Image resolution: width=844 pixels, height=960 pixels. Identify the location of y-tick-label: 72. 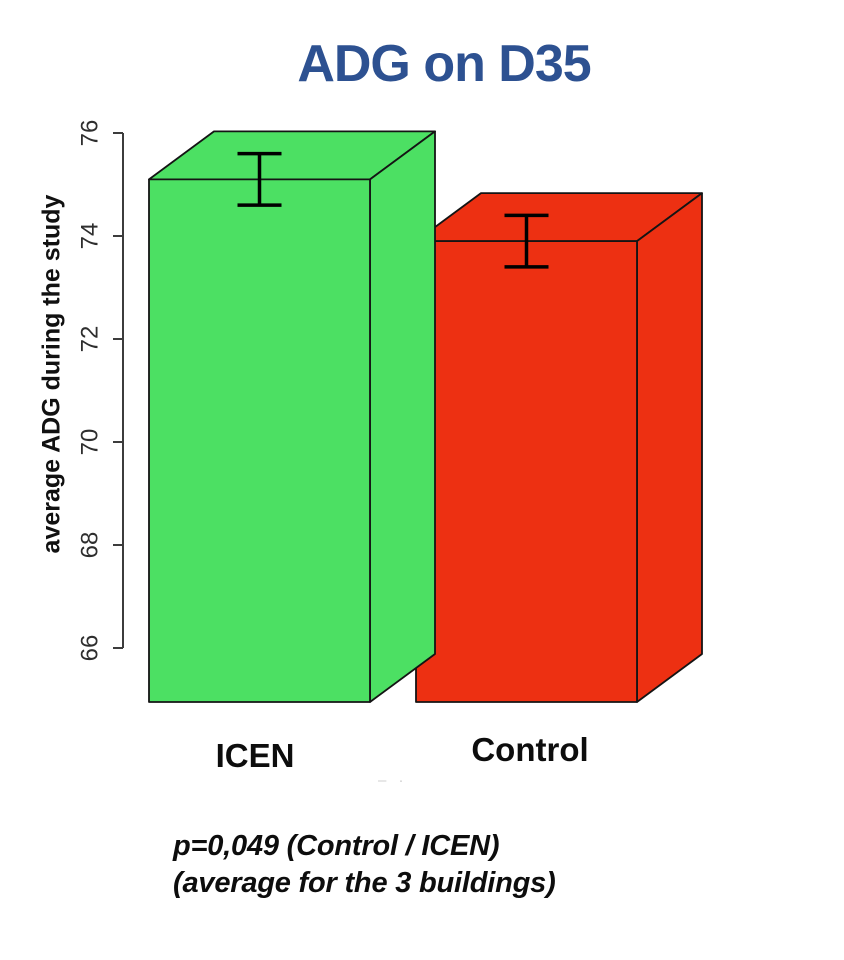
(90, 339).